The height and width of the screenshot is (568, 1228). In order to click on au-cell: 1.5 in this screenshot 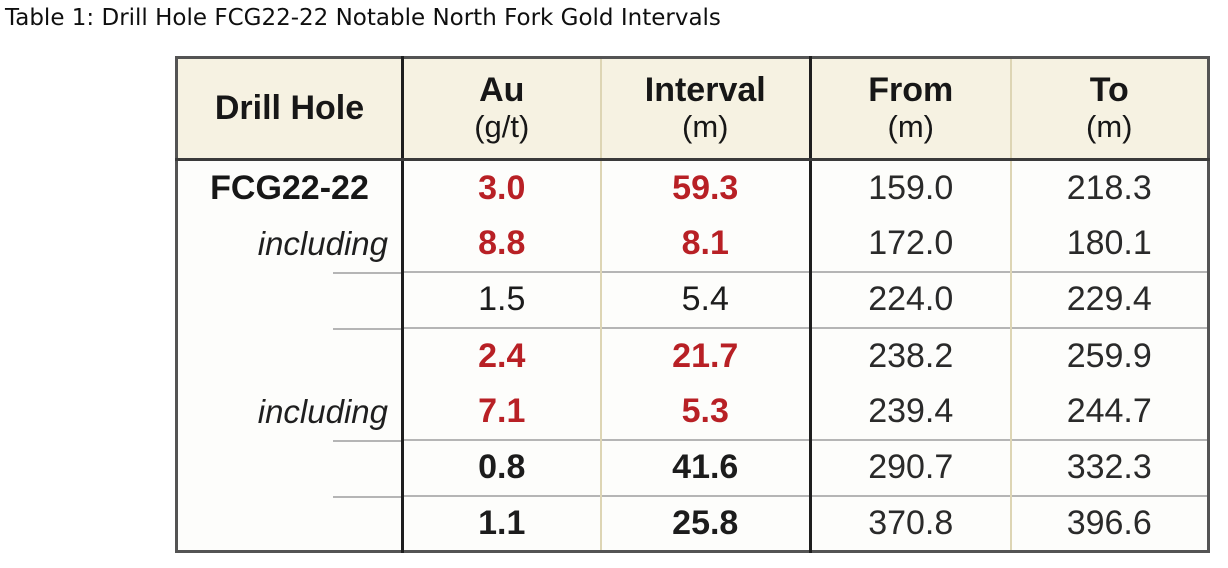, I will do `click(502, 299)`.